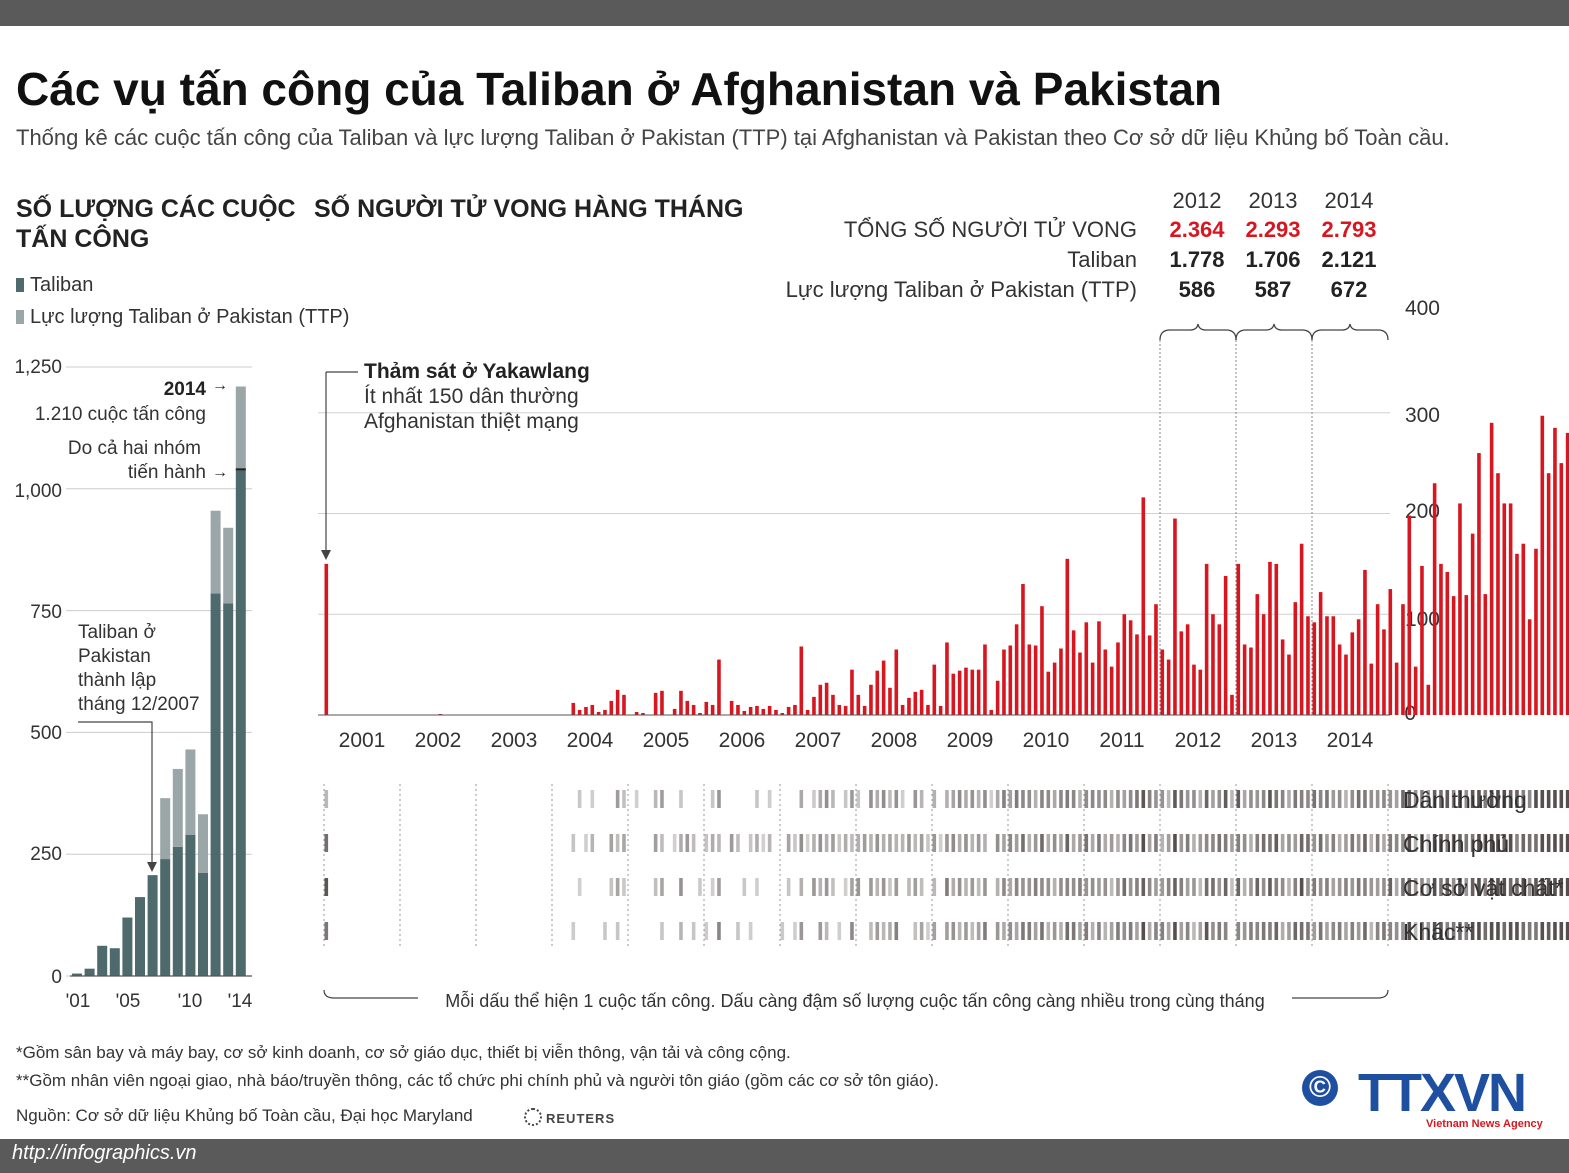  Describe the element at coordinates (1442, 1093) in the screenshot. I see `agency-name: TTXVN` at that location.